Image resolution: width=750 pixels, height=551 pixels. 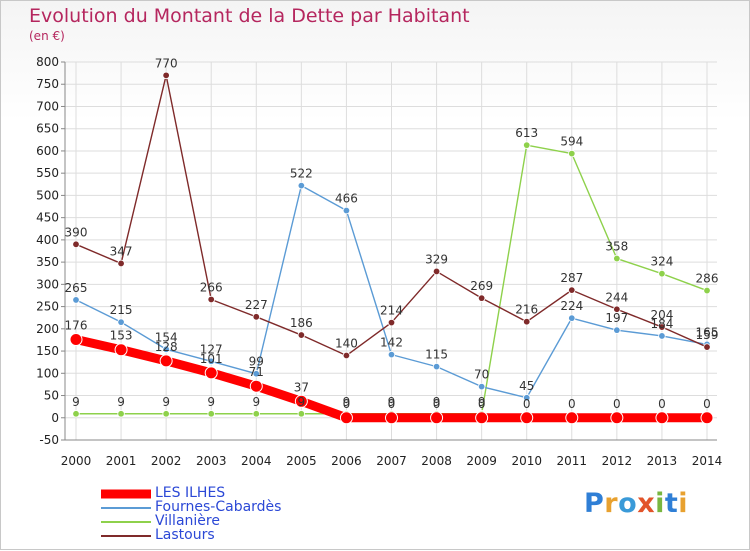 What do you see at coordinates (572, 461) in the screenshot?
I see `x-tick-label: 2011` at bounding box center [572, 461].